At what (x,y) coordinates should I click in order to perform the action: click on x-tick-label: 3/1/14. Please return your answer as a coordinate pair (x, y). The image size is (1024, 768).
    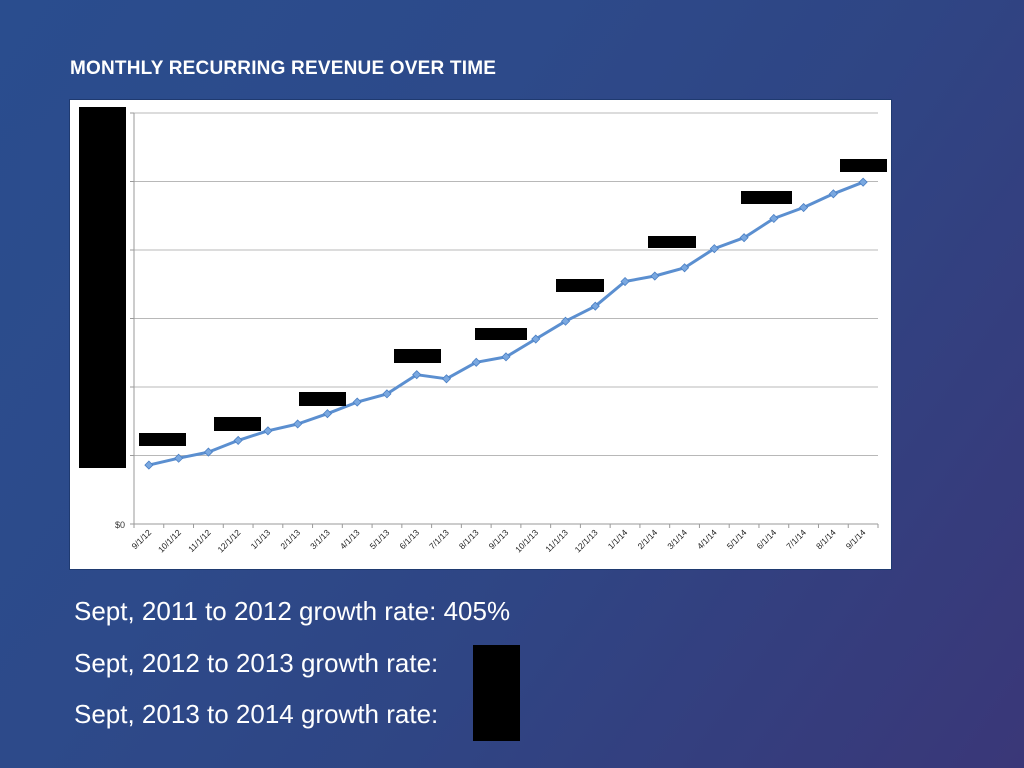
    Looking at the image, I should click on (677, 539).